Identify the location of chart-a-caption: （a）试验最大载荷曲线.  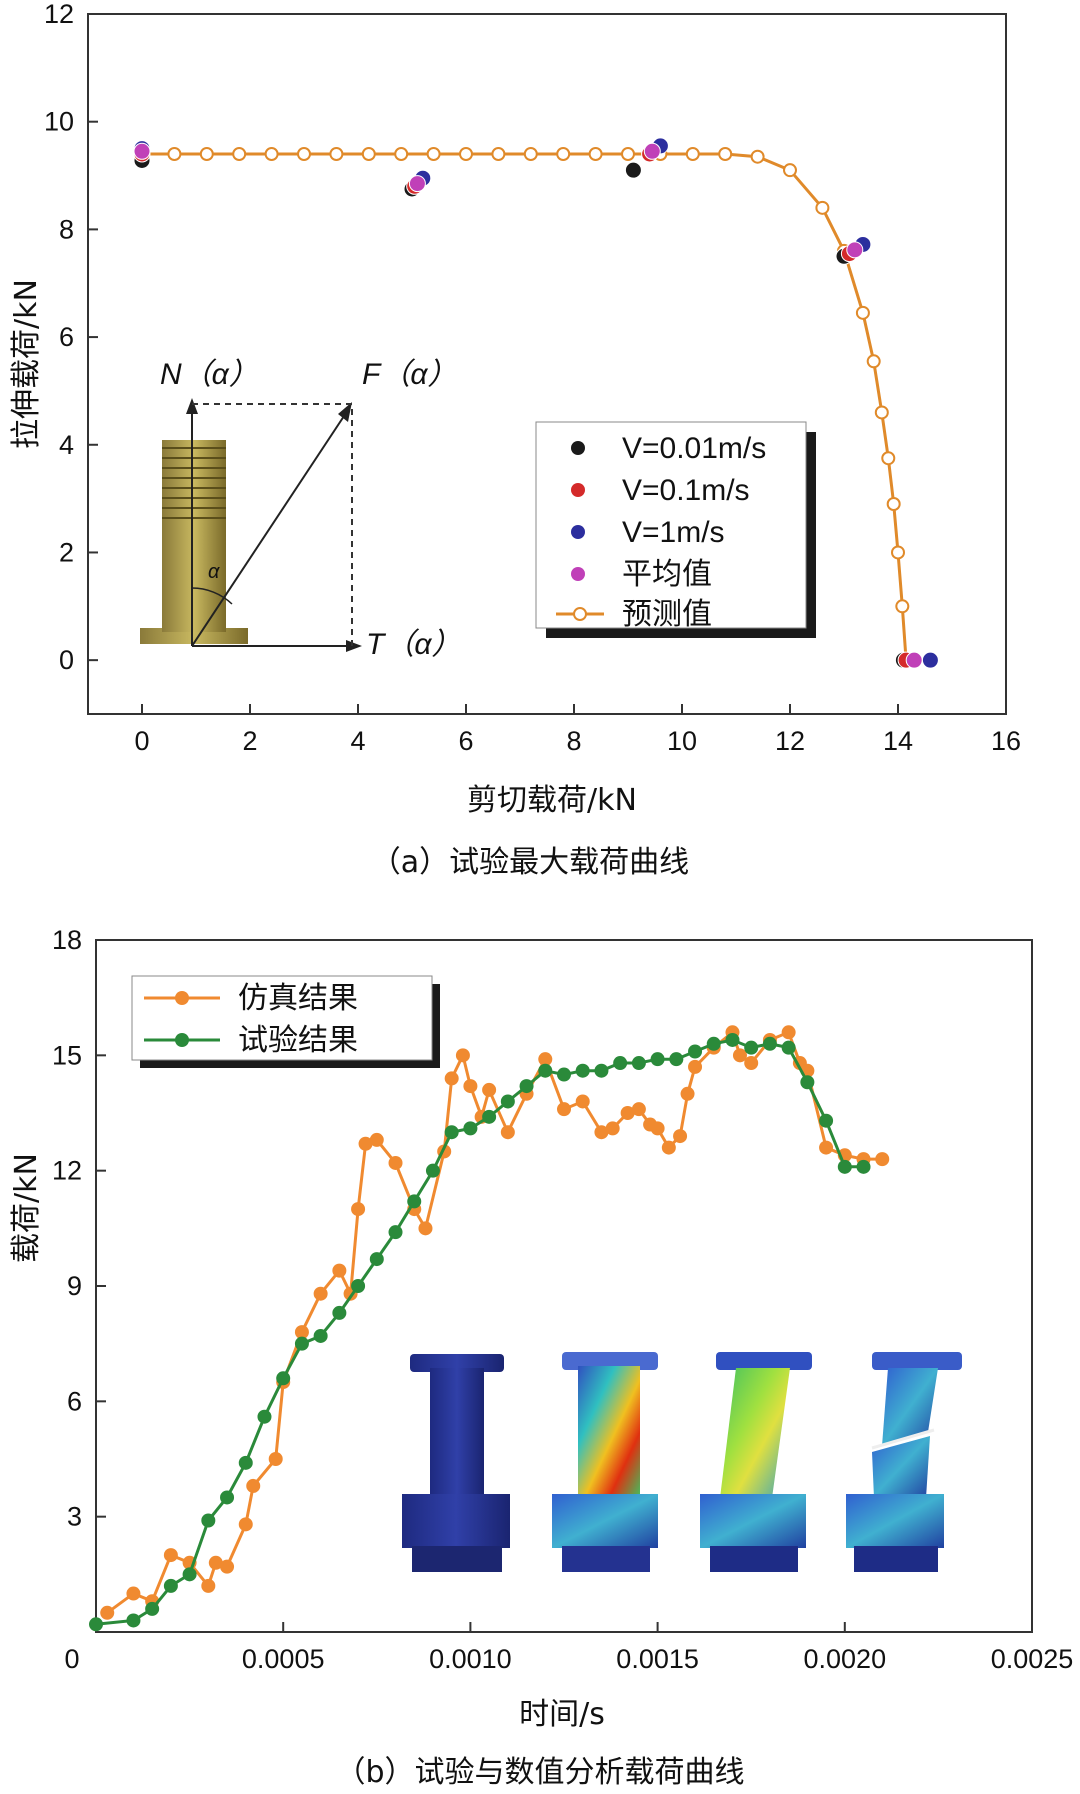
(530, 862).